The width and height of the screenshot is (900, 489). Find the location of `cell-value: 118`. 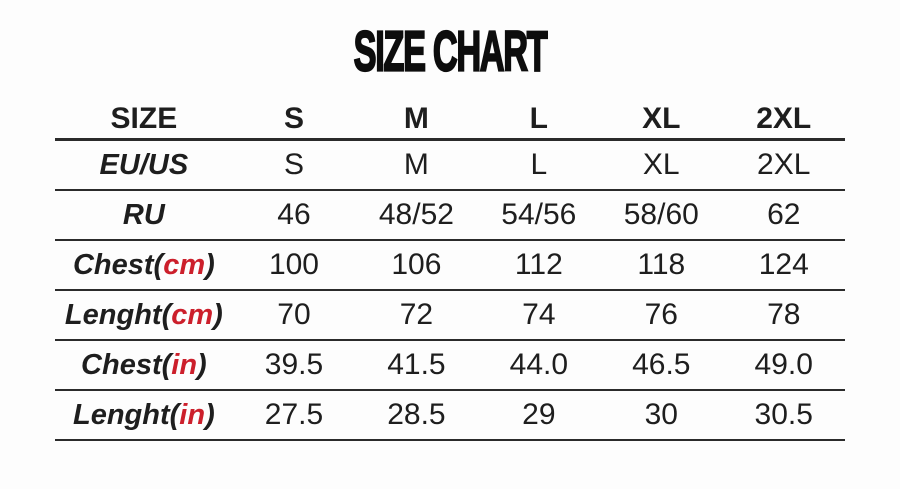

cell-value: 118 is located at coordinates (661, 265).